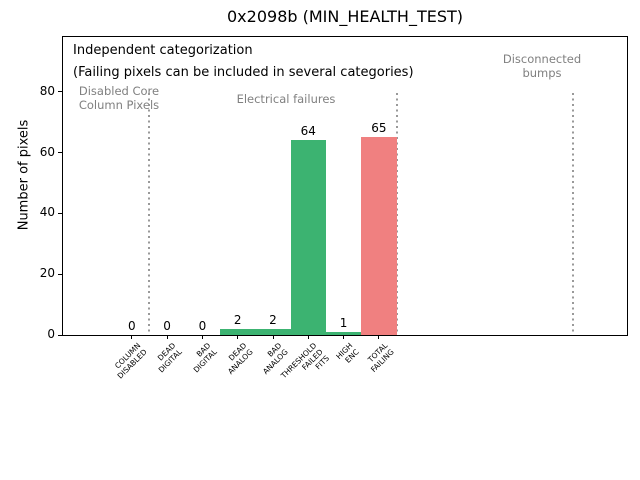 The height and width of the screenshot is (480, 640). I want to click on annotation-independent-categorization: Independent categorization, so click(163, 50).